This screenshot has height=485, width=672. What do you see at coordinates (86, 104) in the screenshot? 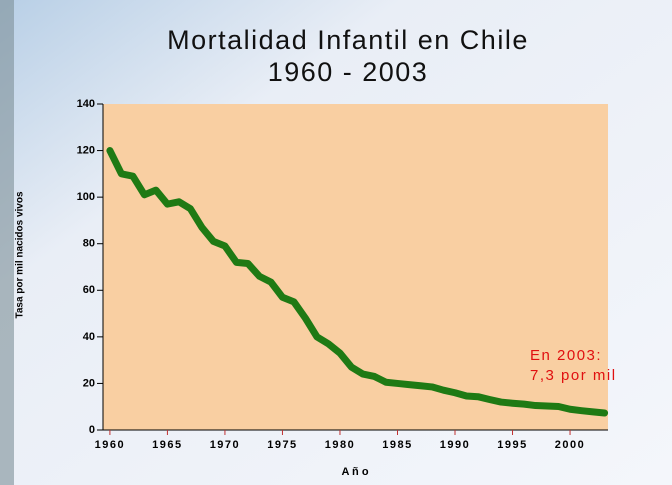
I see `y-tick-label: 140` at bounding box center [86, 104].